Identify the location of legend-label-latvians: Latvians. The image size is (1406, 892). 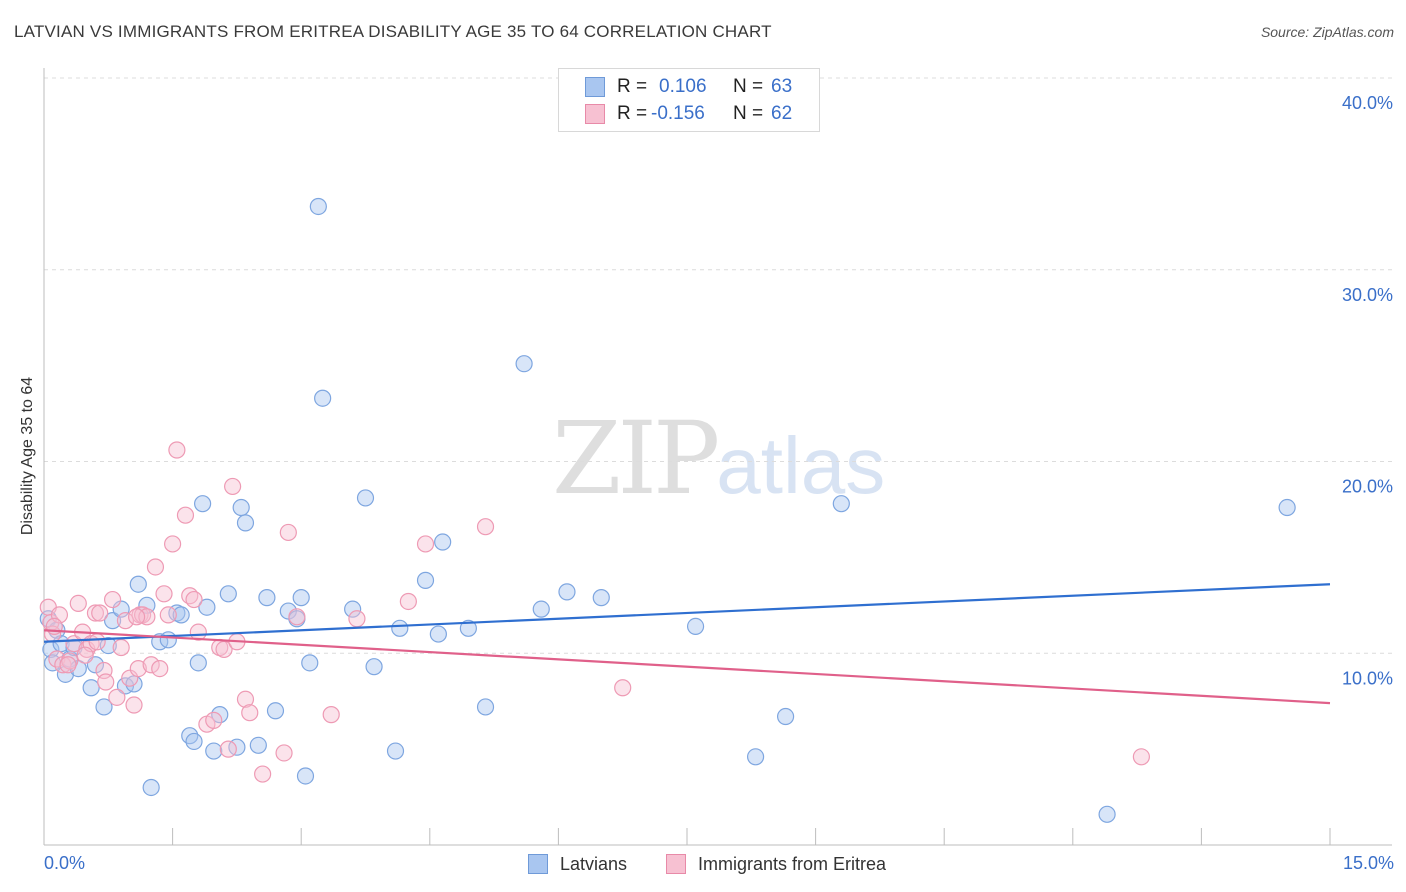
(594, 863).